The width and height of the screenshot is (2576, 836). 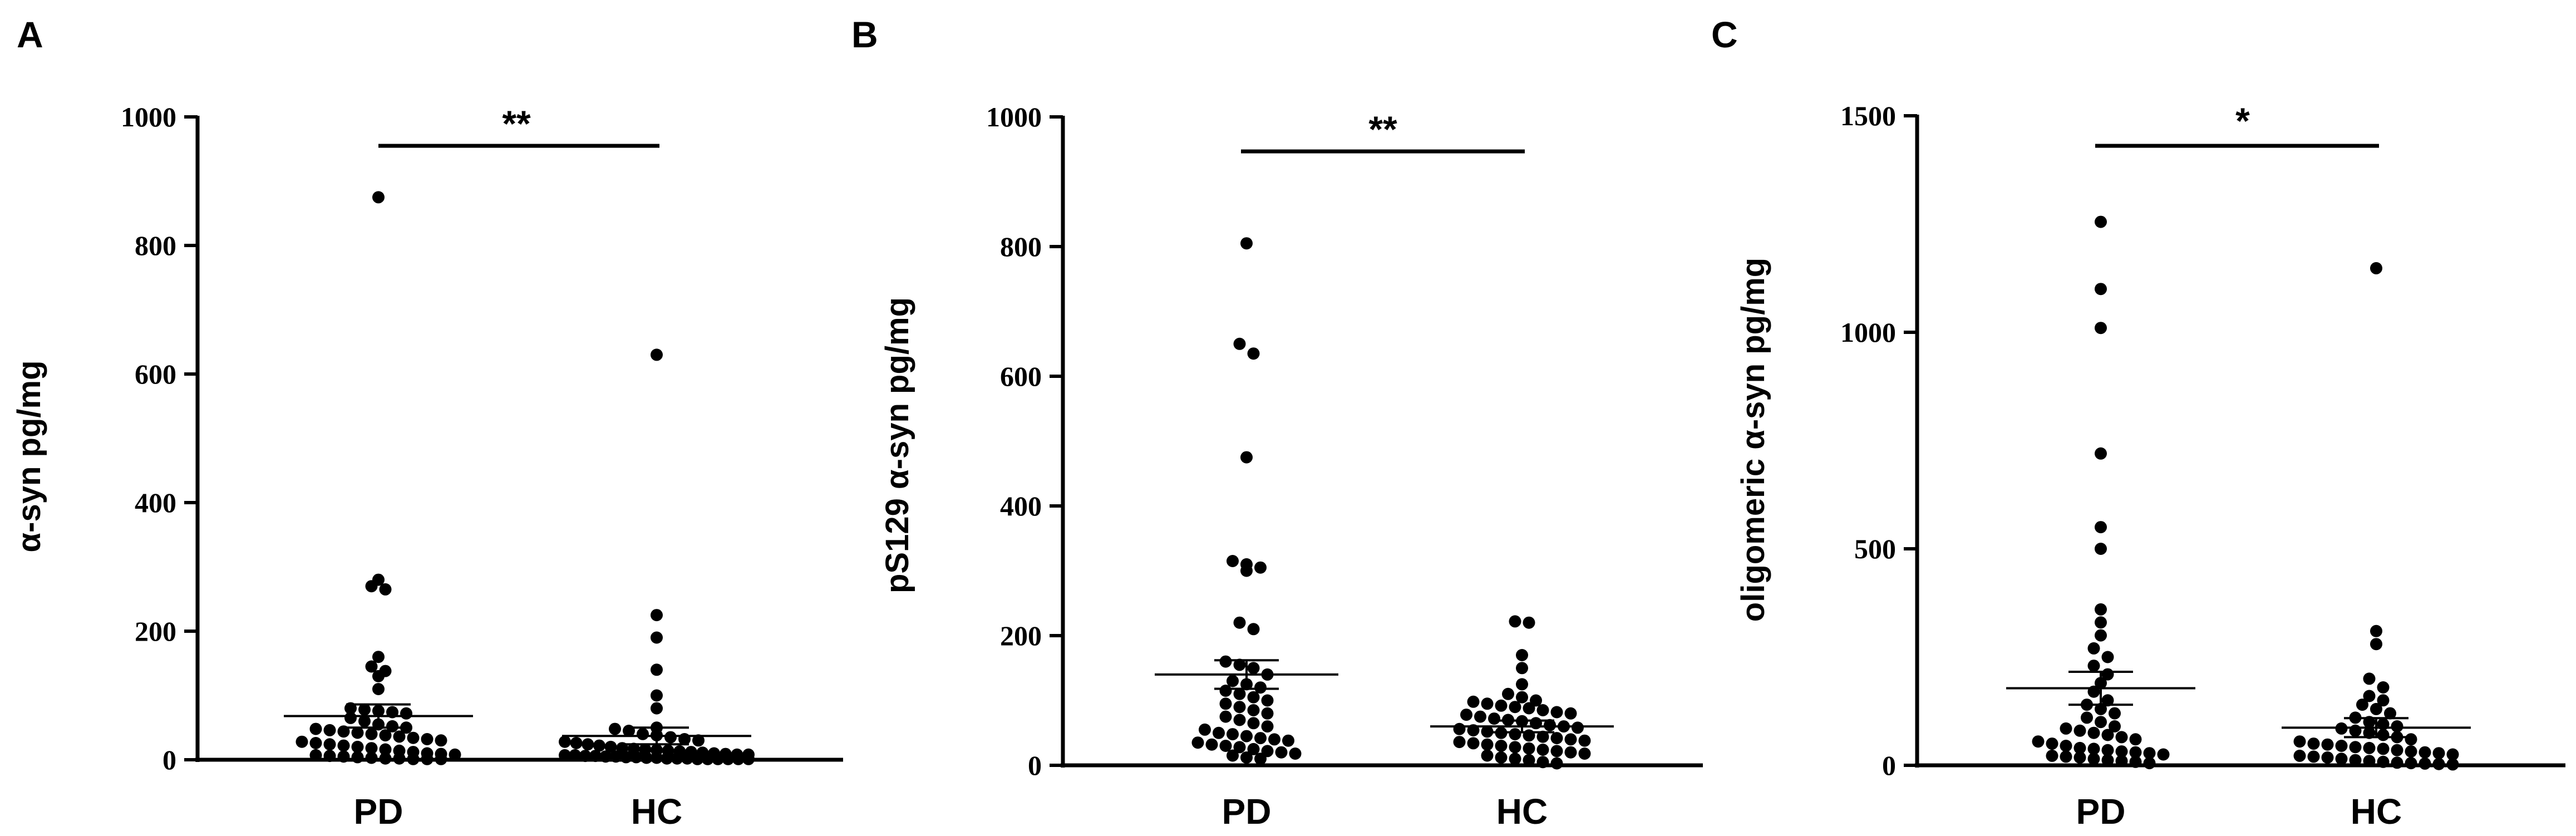 What do you see at coordinates (2377, 811) in the screenshot?
I see `category-label-hc: HC` at bounding box center [2377, 811].